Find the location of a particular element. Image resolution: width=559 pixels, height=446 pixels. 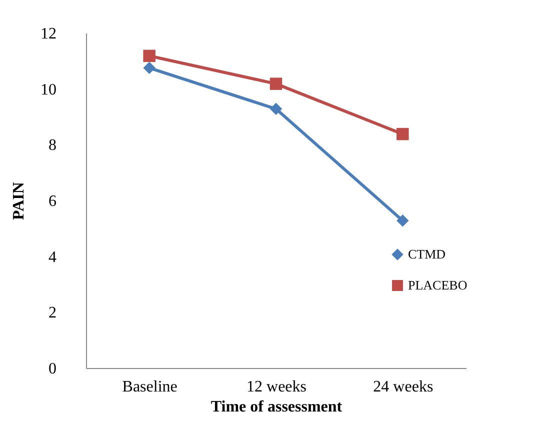

x-axis-title: Time of assessment is located at coordinates (276, 407).